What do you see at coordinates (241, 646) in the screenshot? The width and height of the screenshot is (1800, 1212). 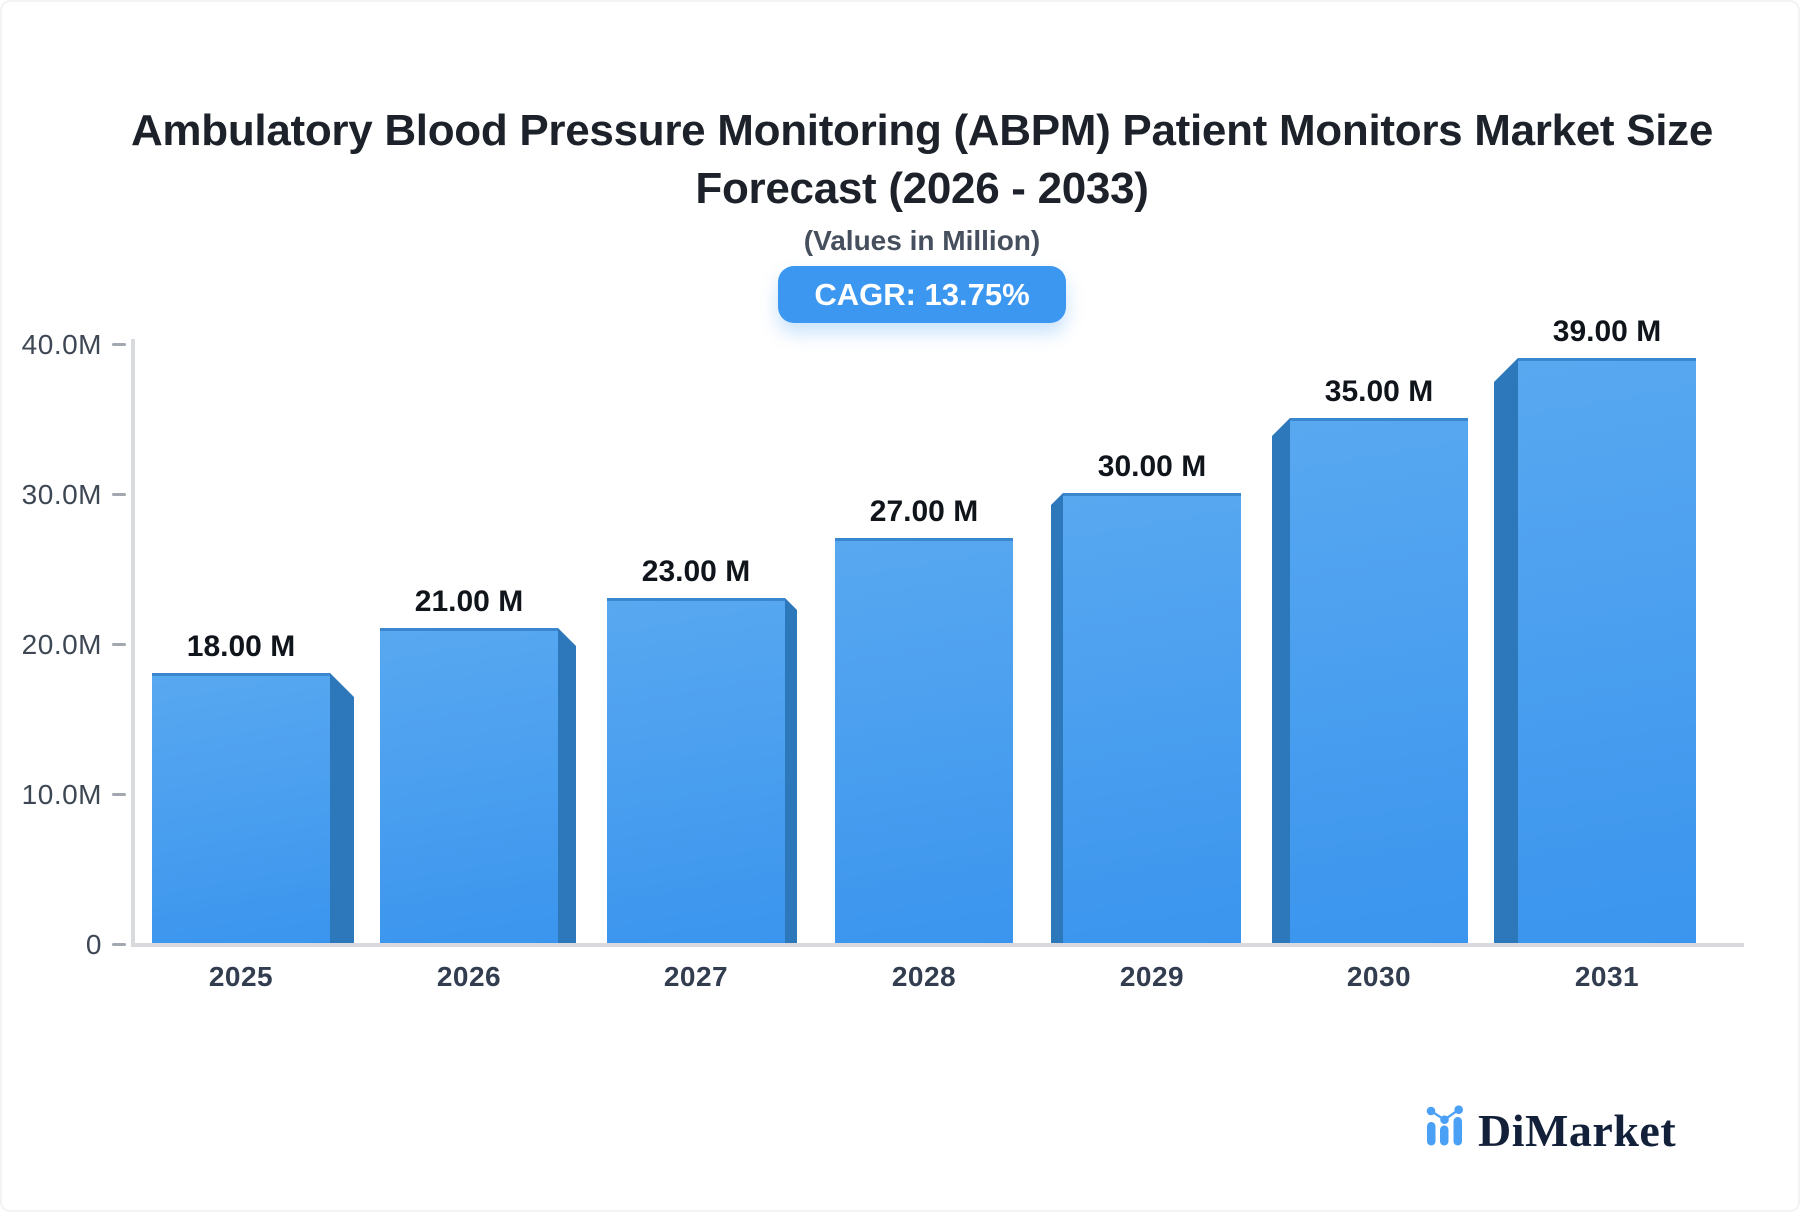 I see `bar-value-label: 18.00 M` at bounding box center [241, 646].